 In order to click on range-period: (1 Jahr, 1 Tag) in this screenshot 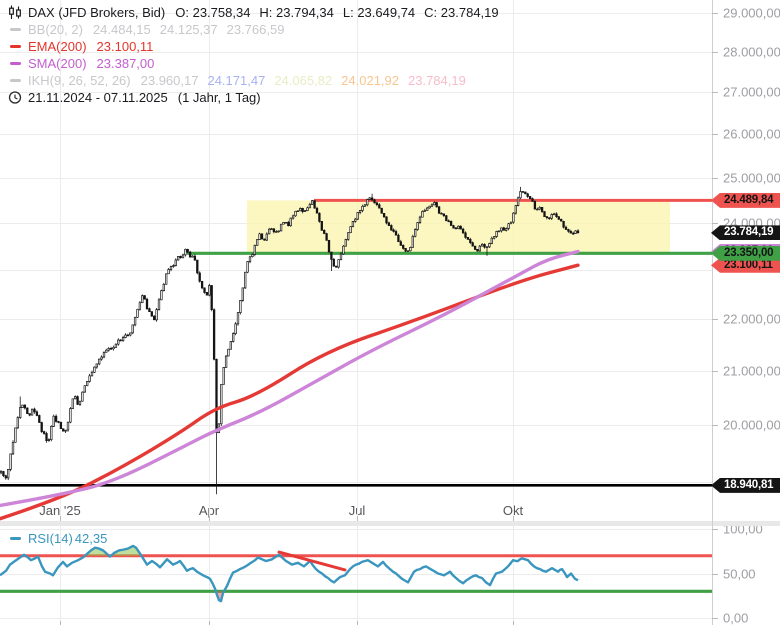, I will do `click(219, 97)`.